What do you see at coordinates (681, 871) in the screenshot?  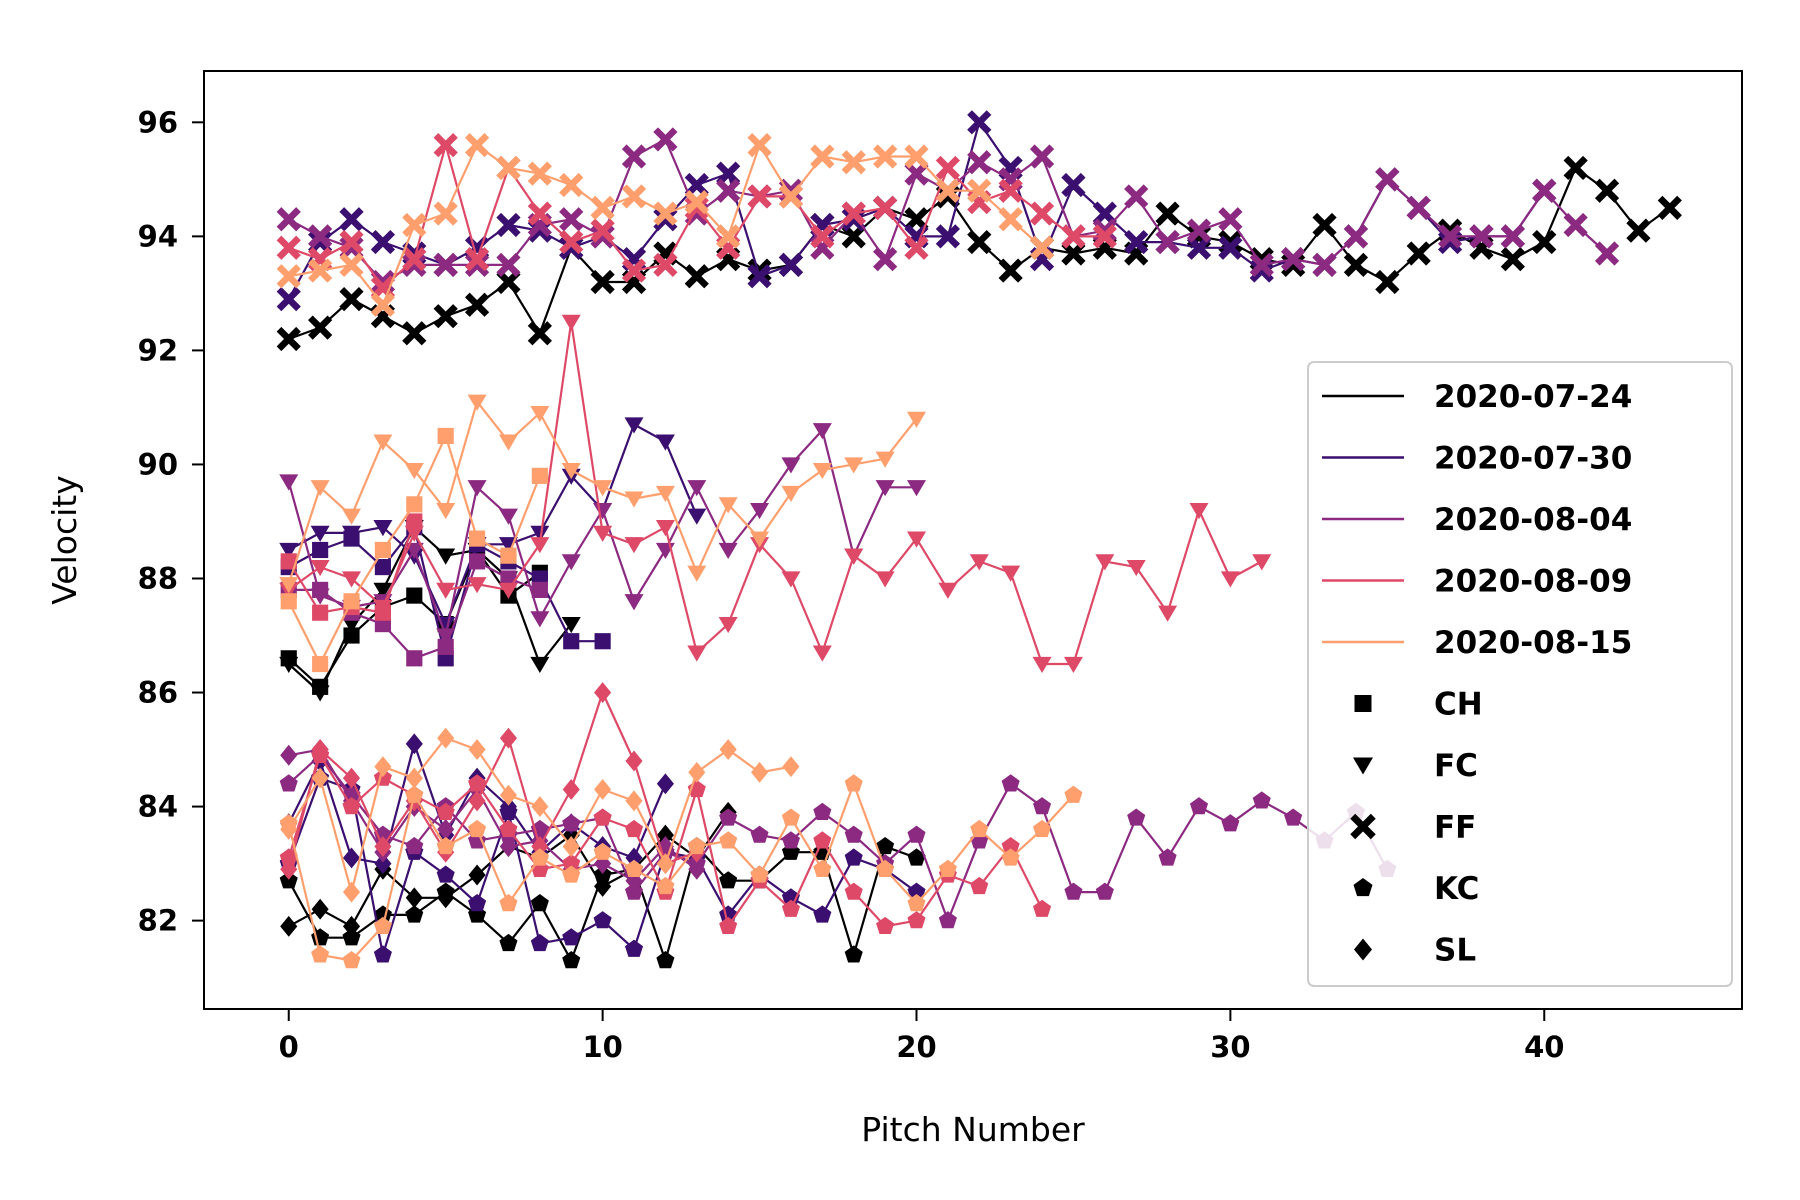 I see `series-2020-08-15-KC` at bounding box center [681, 871].